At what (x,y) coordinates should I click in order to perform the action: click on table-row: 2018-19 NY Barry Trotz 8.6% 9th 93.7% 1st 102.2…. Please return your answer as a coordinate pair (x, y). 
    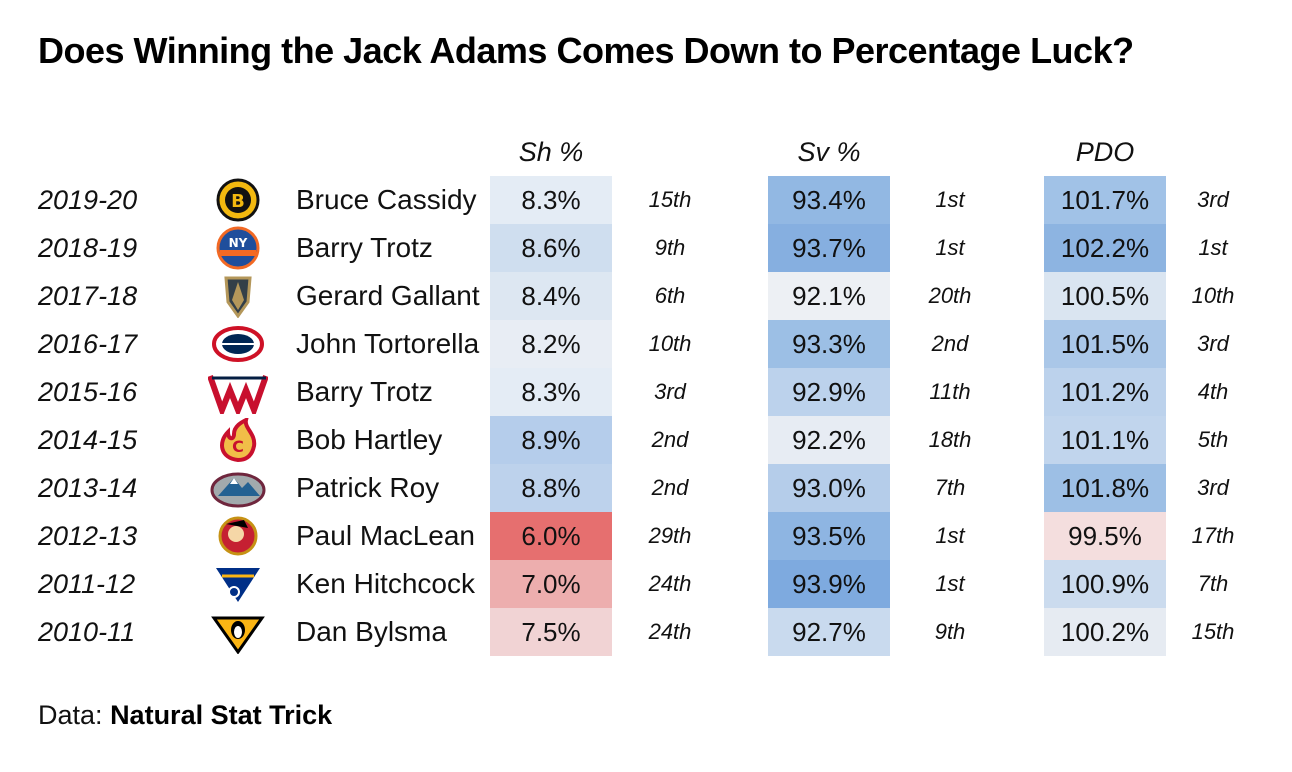
    Looking at the image, I should click on (646, 248).